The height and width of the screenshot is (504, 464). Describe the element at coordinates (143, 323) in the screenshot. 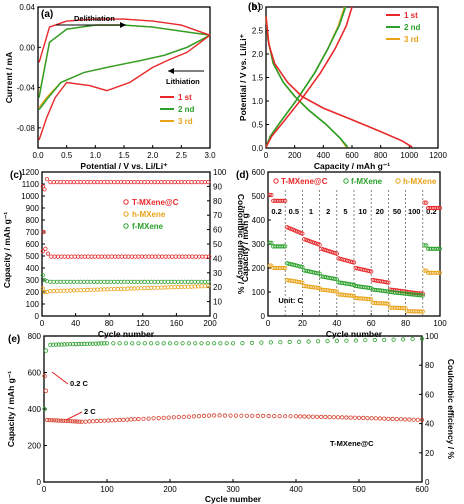

I see `x-tick-label: 120` at that location.